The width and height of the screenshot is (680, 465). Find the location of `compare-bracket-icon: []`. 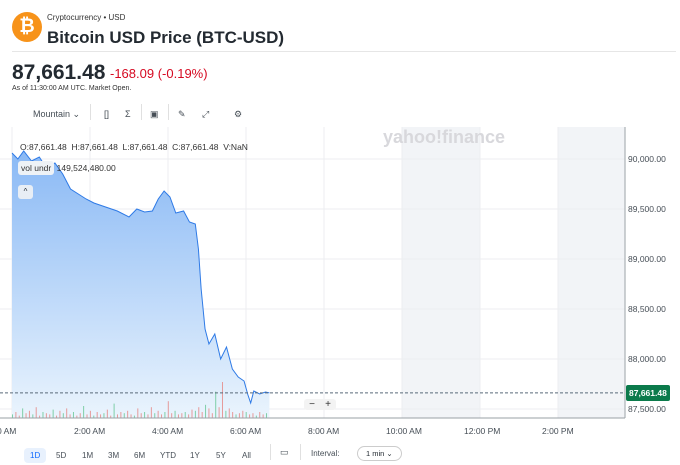

compare-bracket-icon: [] is located at coordinates (107, 114).